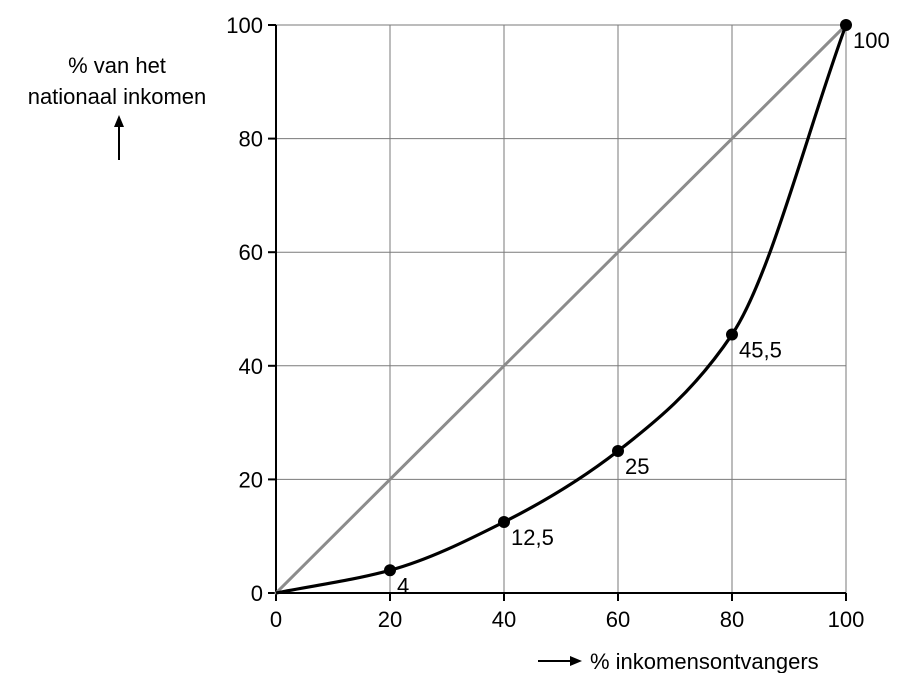  I want to click on x-axis-arrow-icon, so click(560, 661).